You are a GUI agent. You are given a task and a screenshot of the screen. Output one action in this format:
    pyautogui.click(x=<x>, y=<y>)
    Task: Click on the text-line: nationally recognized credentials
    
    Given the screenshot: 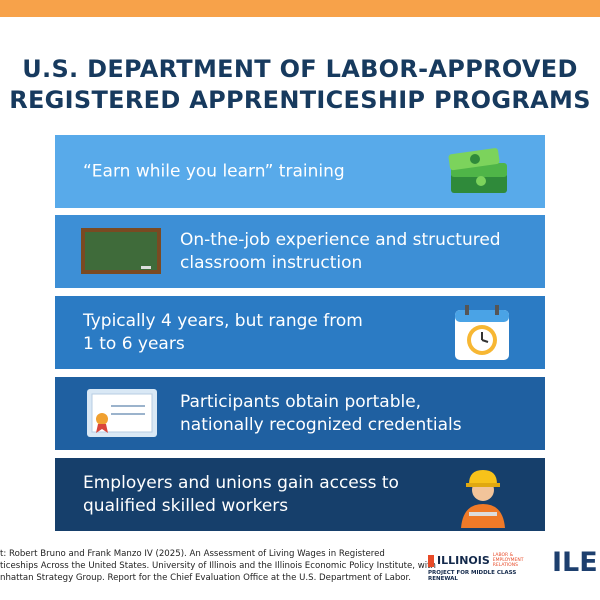 What is the action you would take?
    pyautogui.click(x=321, y=424)
    